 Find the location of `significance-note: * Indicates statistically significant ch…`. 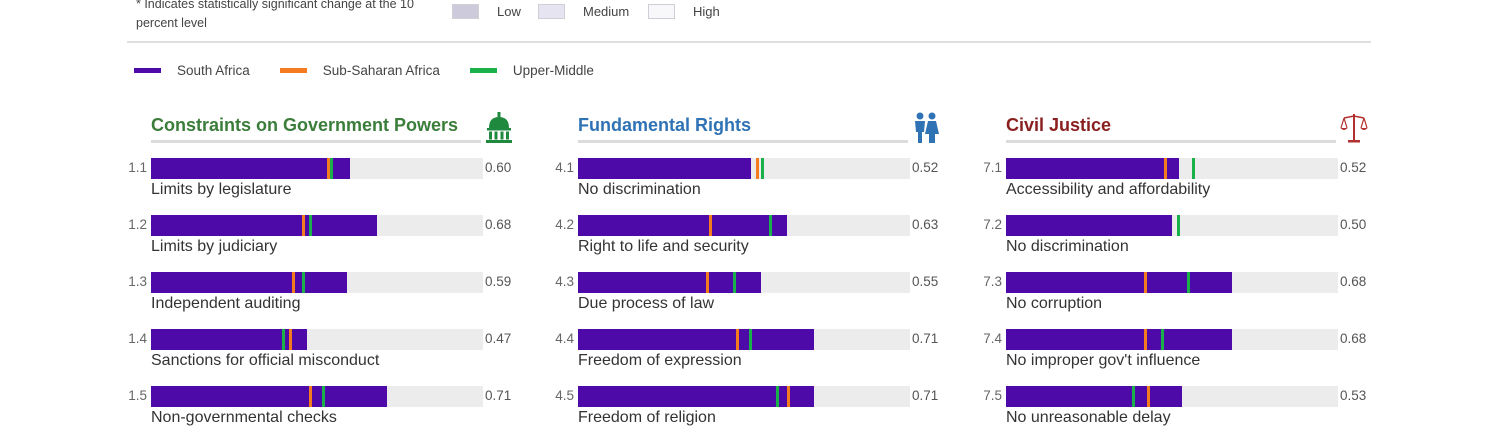

significance-note: * Indicates statistically significant ch… is located at coordinates (275, 15).